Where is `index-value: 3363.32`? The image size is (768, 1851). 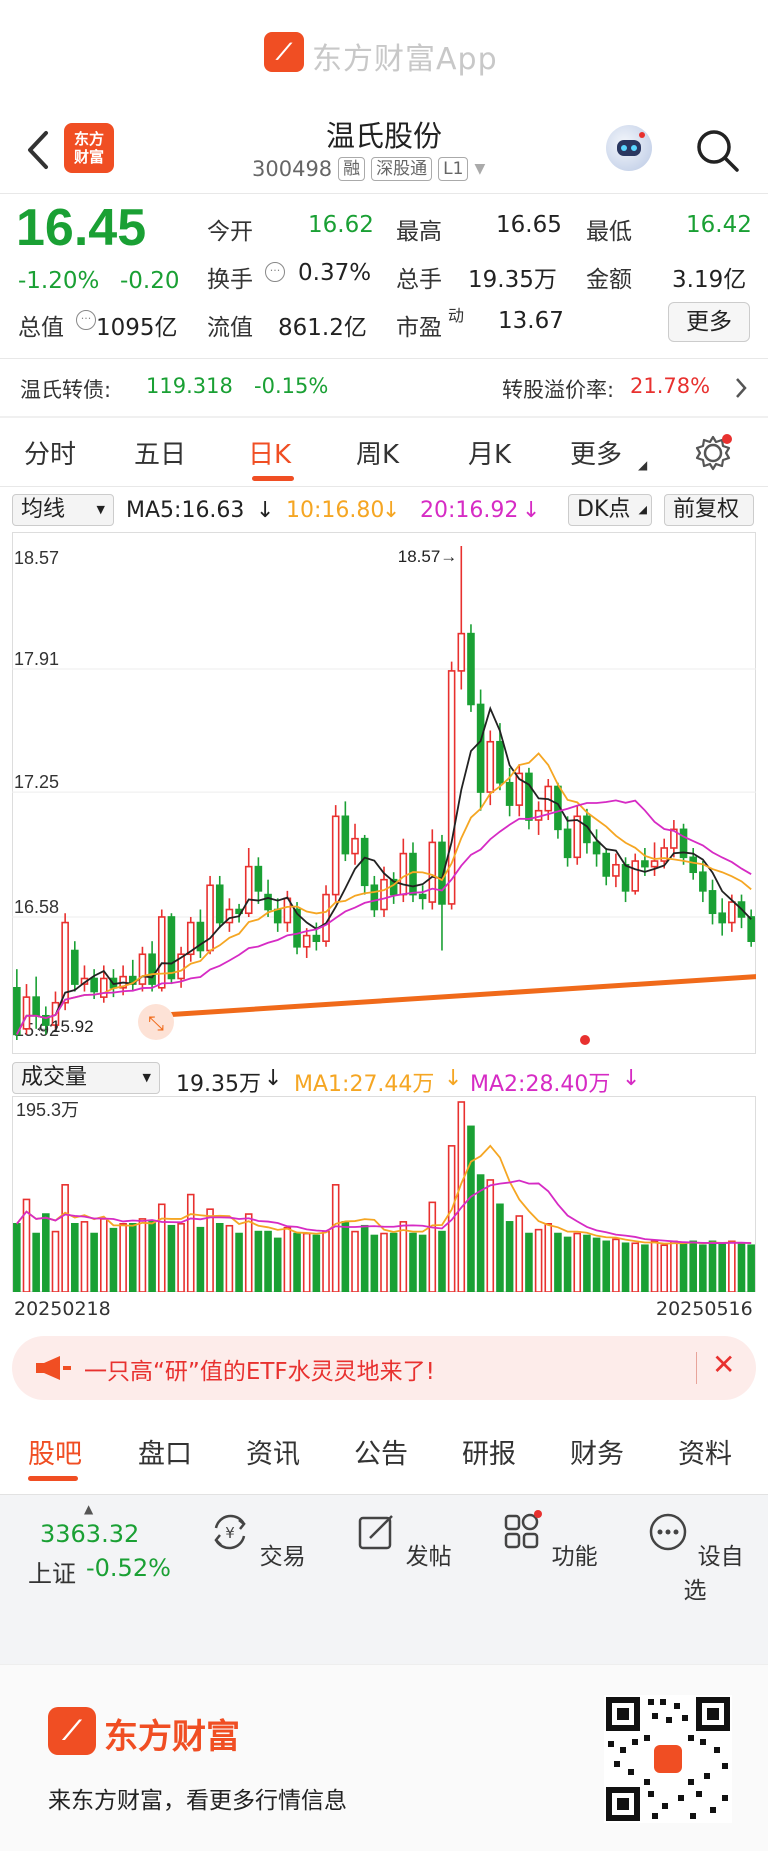 index-value: 3363.32 is located at coordinates (90, 1534).